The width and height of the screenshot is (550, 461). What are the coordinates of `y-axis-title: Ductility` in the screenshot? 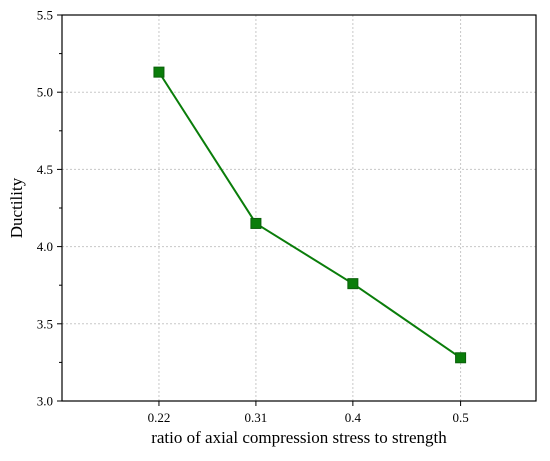 It's located at (16, 207).